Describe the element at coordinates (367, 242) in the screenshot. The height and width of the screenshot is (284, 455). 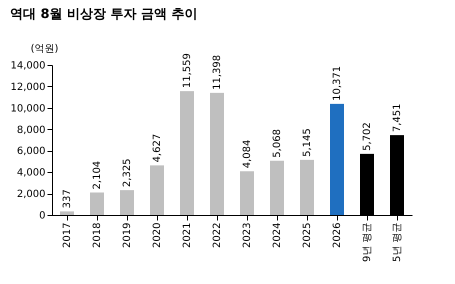
I see `x-tick-label: 9년 평균` at that location.